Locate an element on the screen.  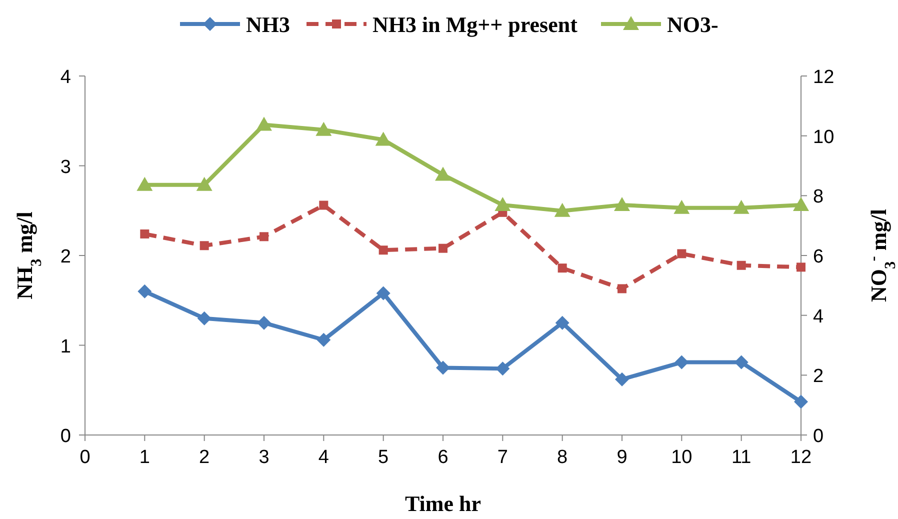
x-tick-label: 3 is located at coordinates (264, 457).